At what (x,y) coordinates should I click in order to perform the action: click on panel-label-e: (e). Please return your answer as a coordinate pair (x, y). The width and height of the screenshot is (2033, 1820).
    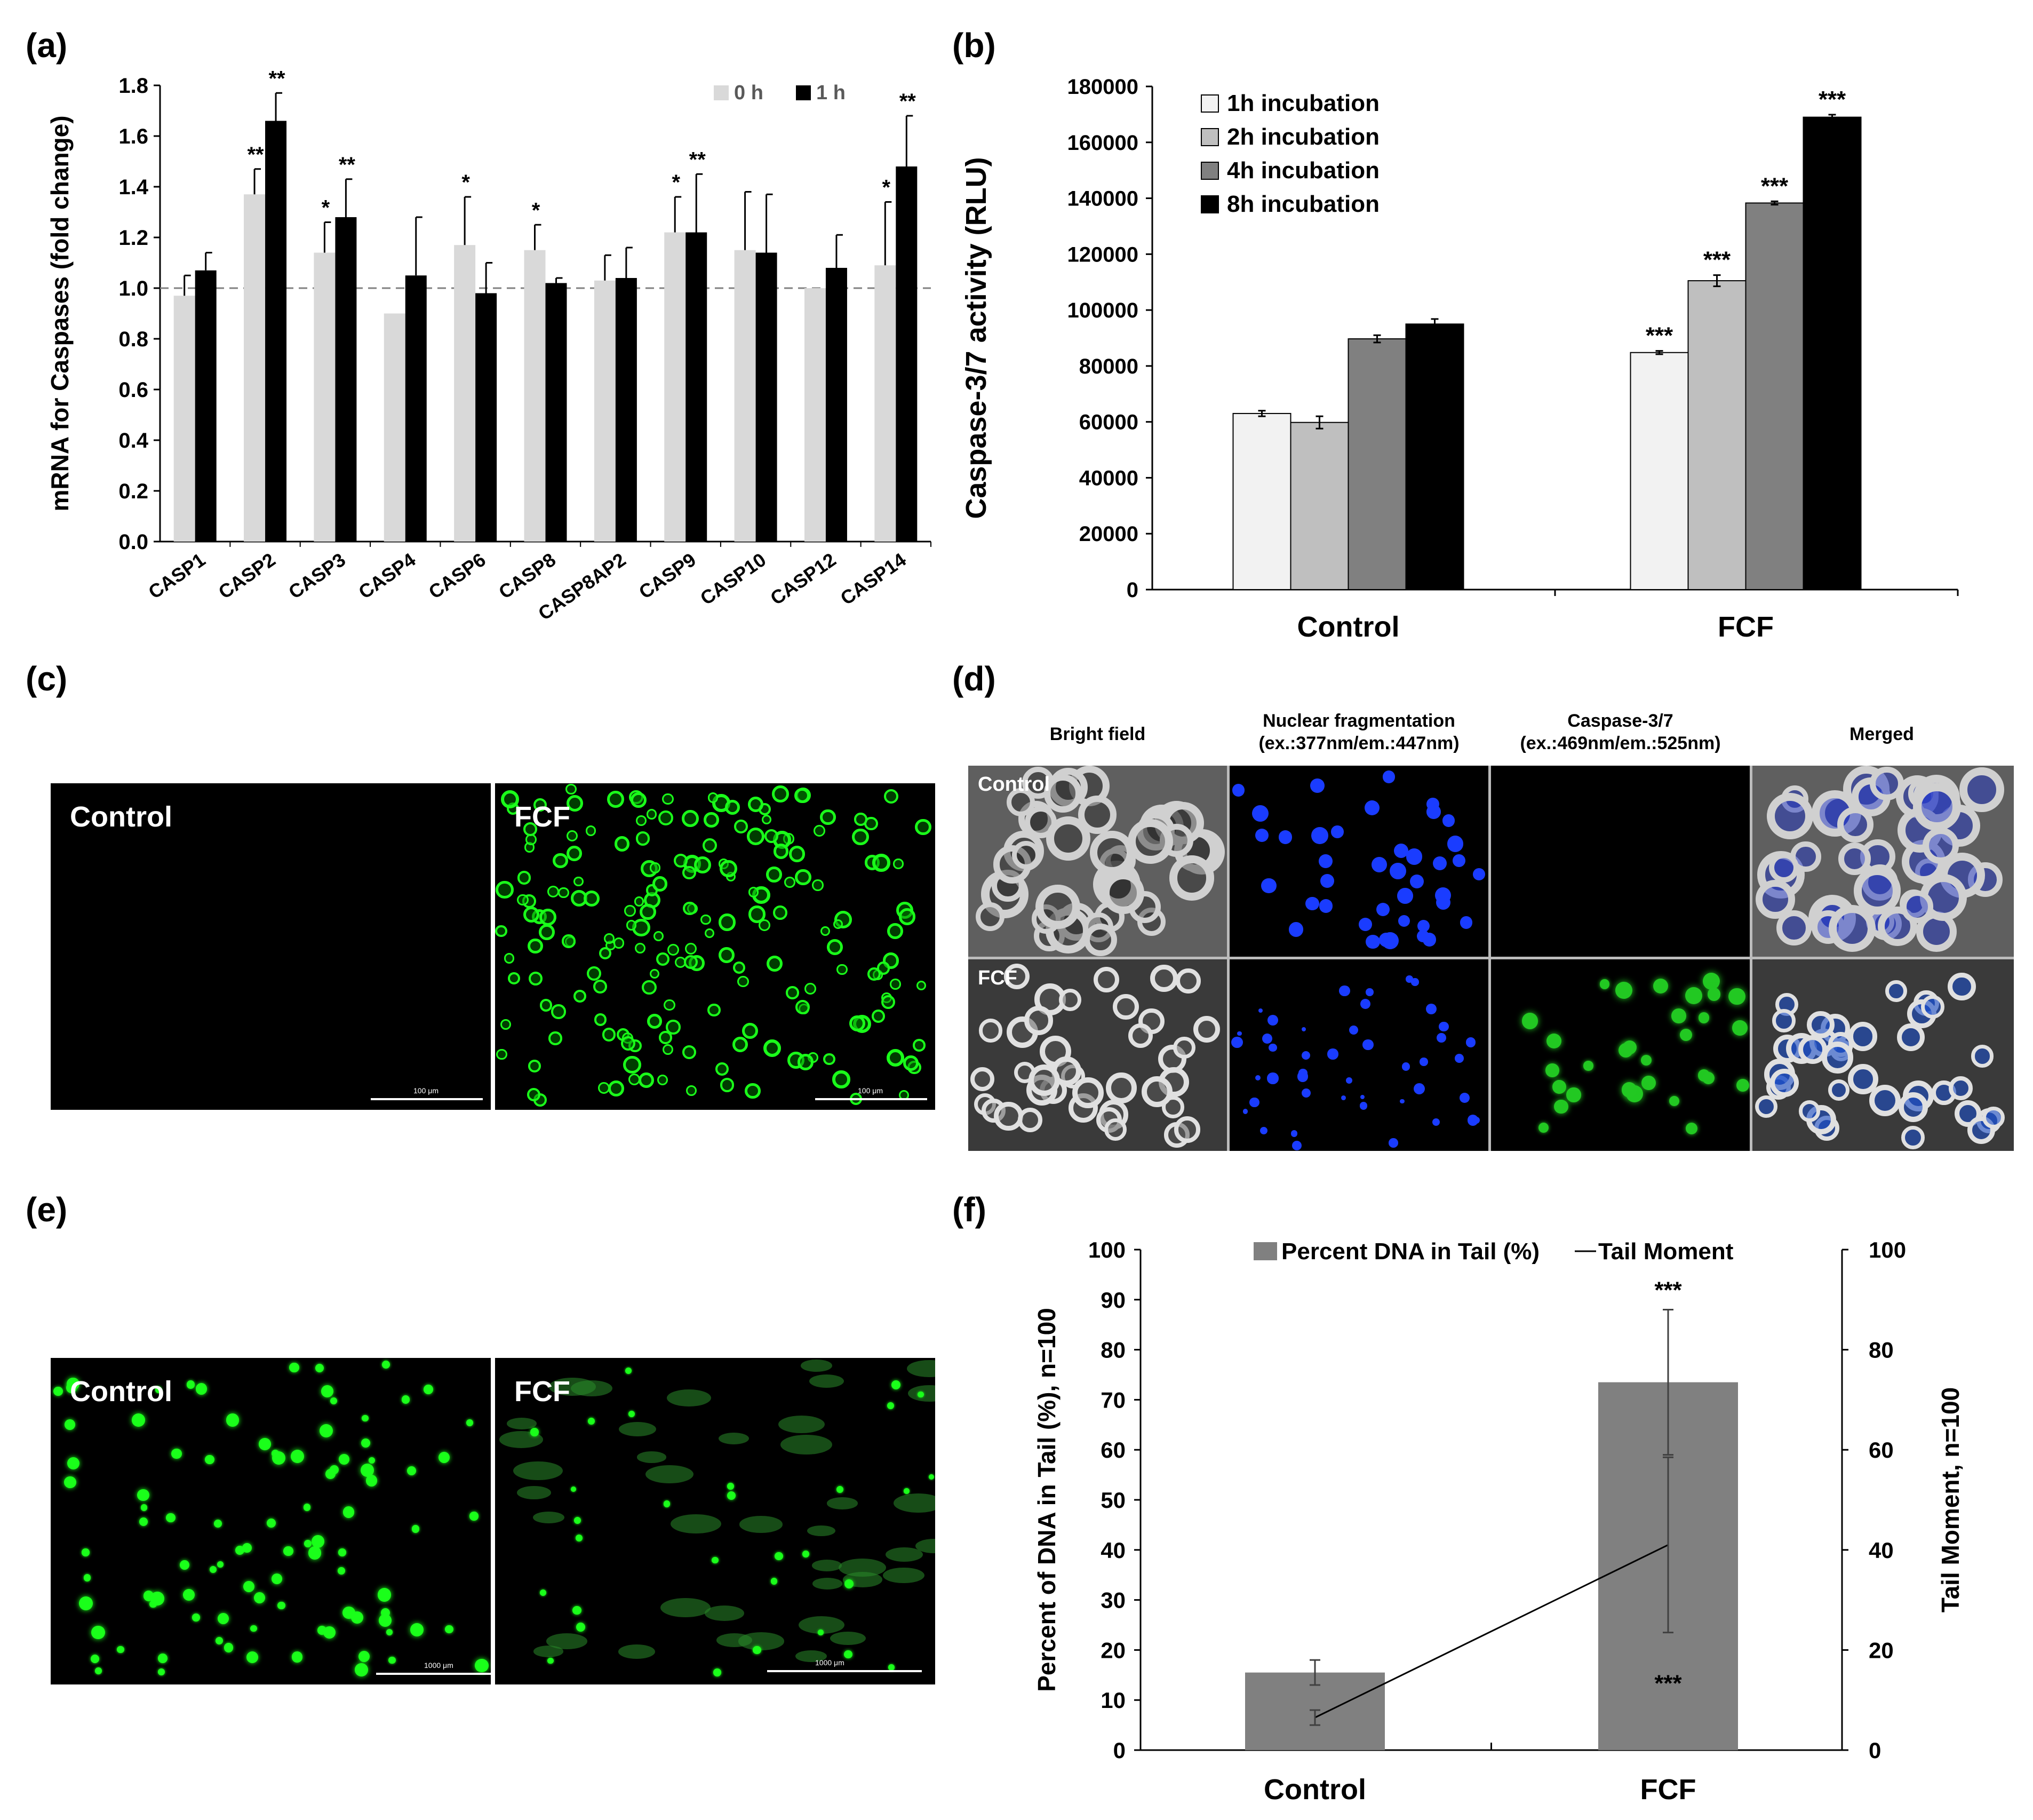
    Looking at the image, I should click on (47, 1209).